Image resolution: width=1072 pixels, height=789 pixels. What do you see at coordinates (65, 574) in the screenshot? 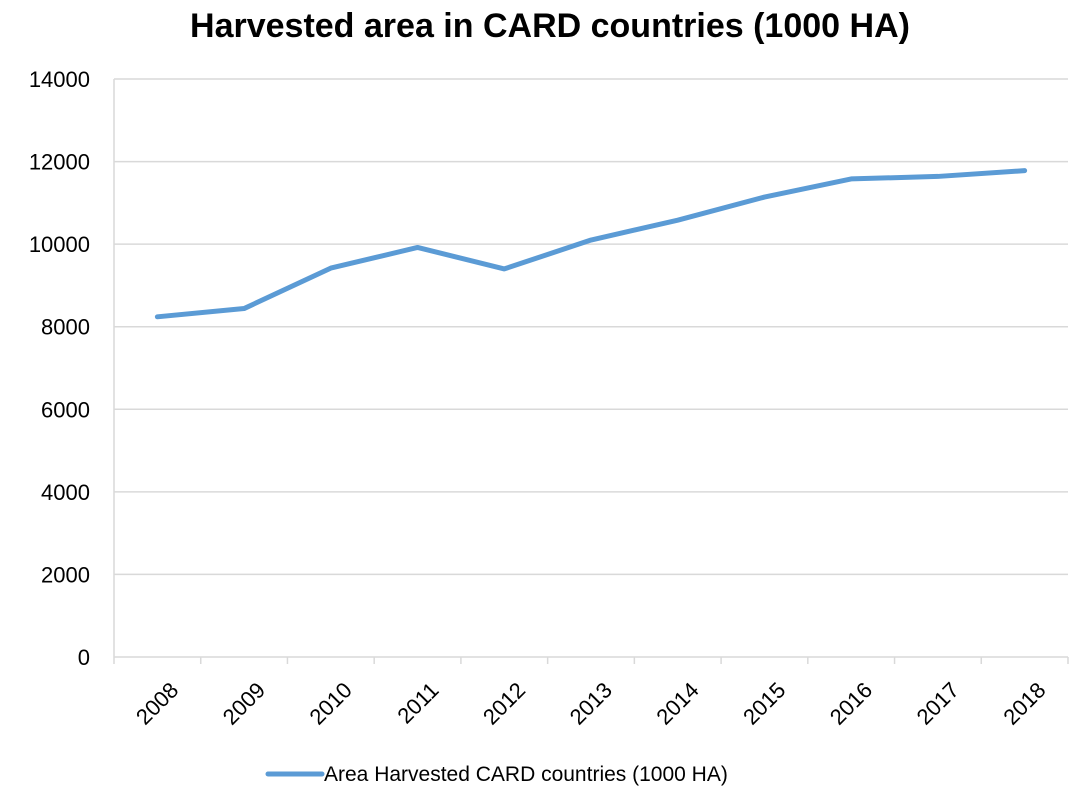
I see `y-tick-label: 2000` at bounding box center [65, 574].